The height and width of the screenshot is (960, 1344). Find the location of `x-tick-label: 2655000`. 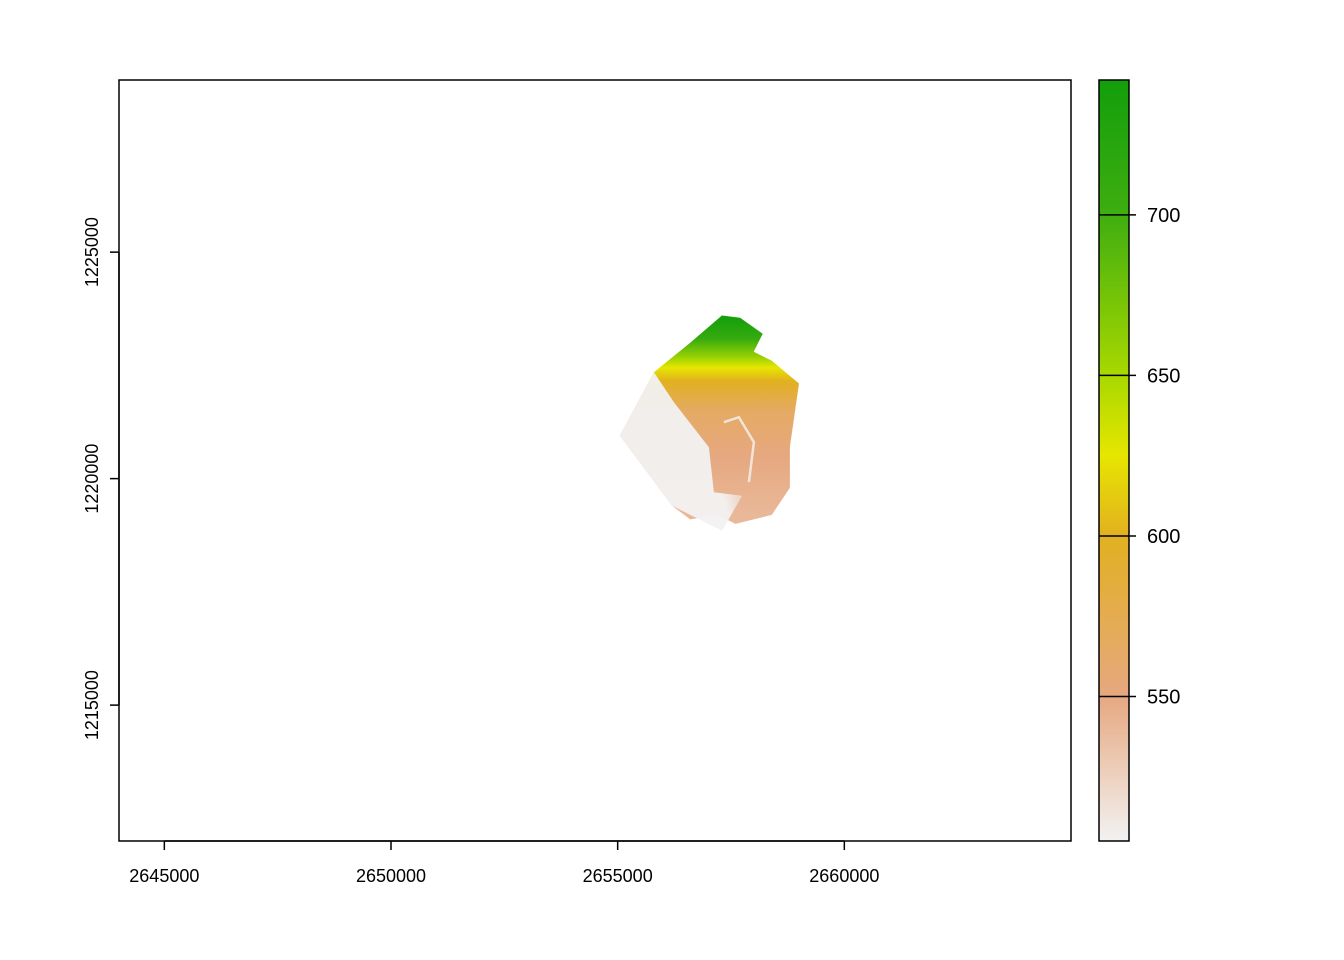

x-tick-label: 2655000 is located at coordinates (618, 876).